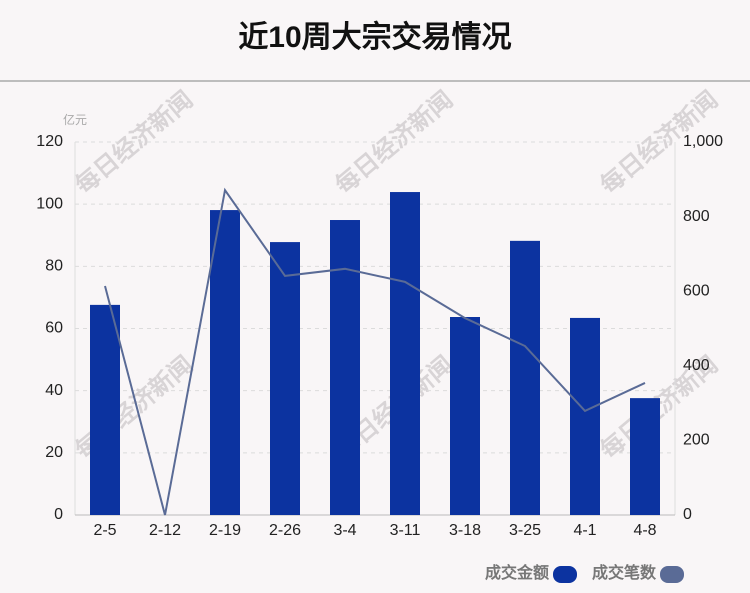 This screenshot has width=750, height=593. What do you see at coordinates (465, 530) in the screenshot?
I see `x-tick-label: 3-18` at bounding box center [465, 530].